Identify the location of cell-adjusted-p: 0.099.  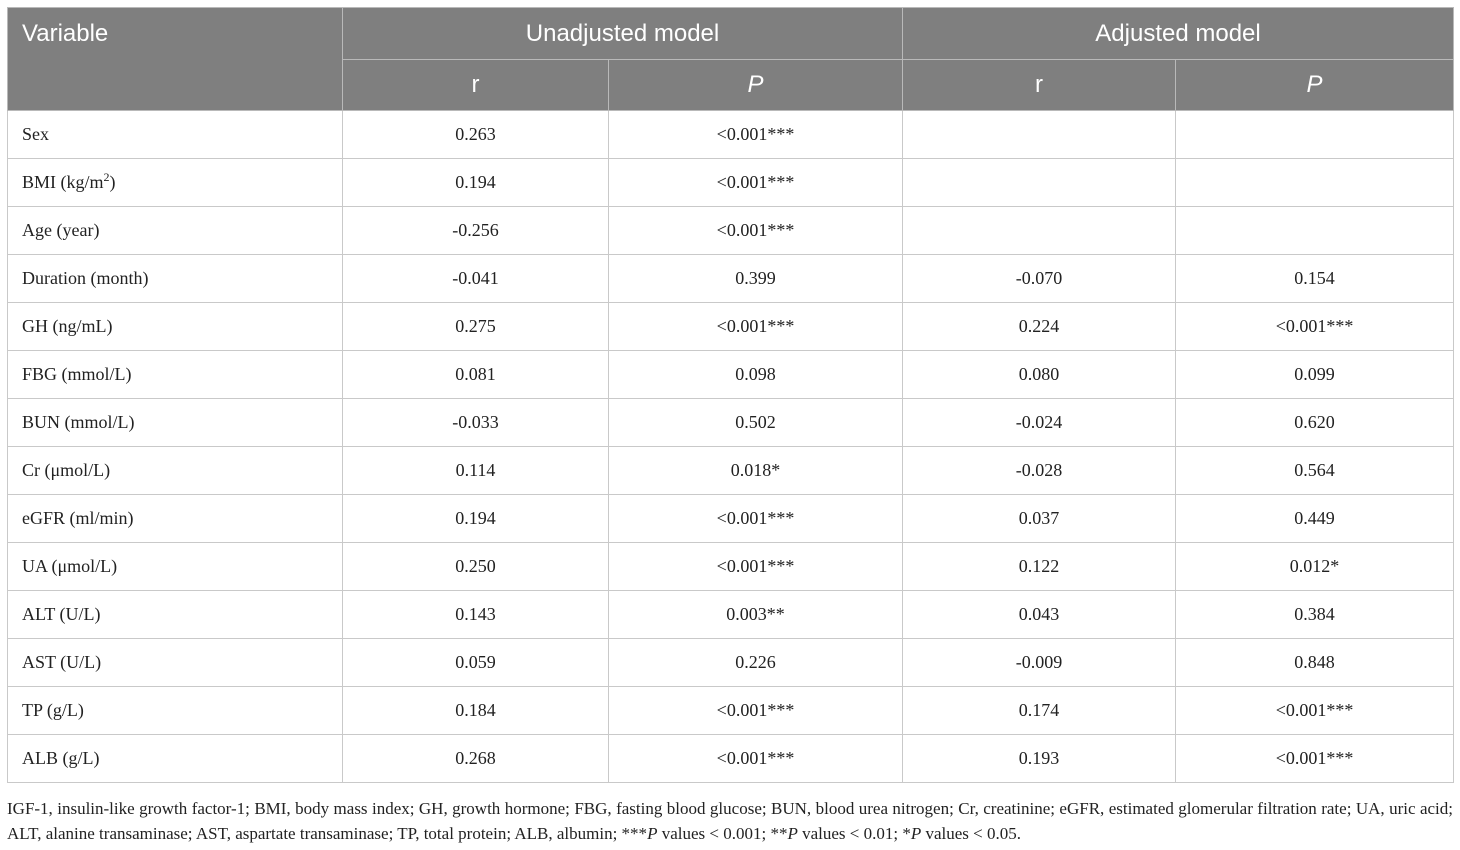
(1315, 374).